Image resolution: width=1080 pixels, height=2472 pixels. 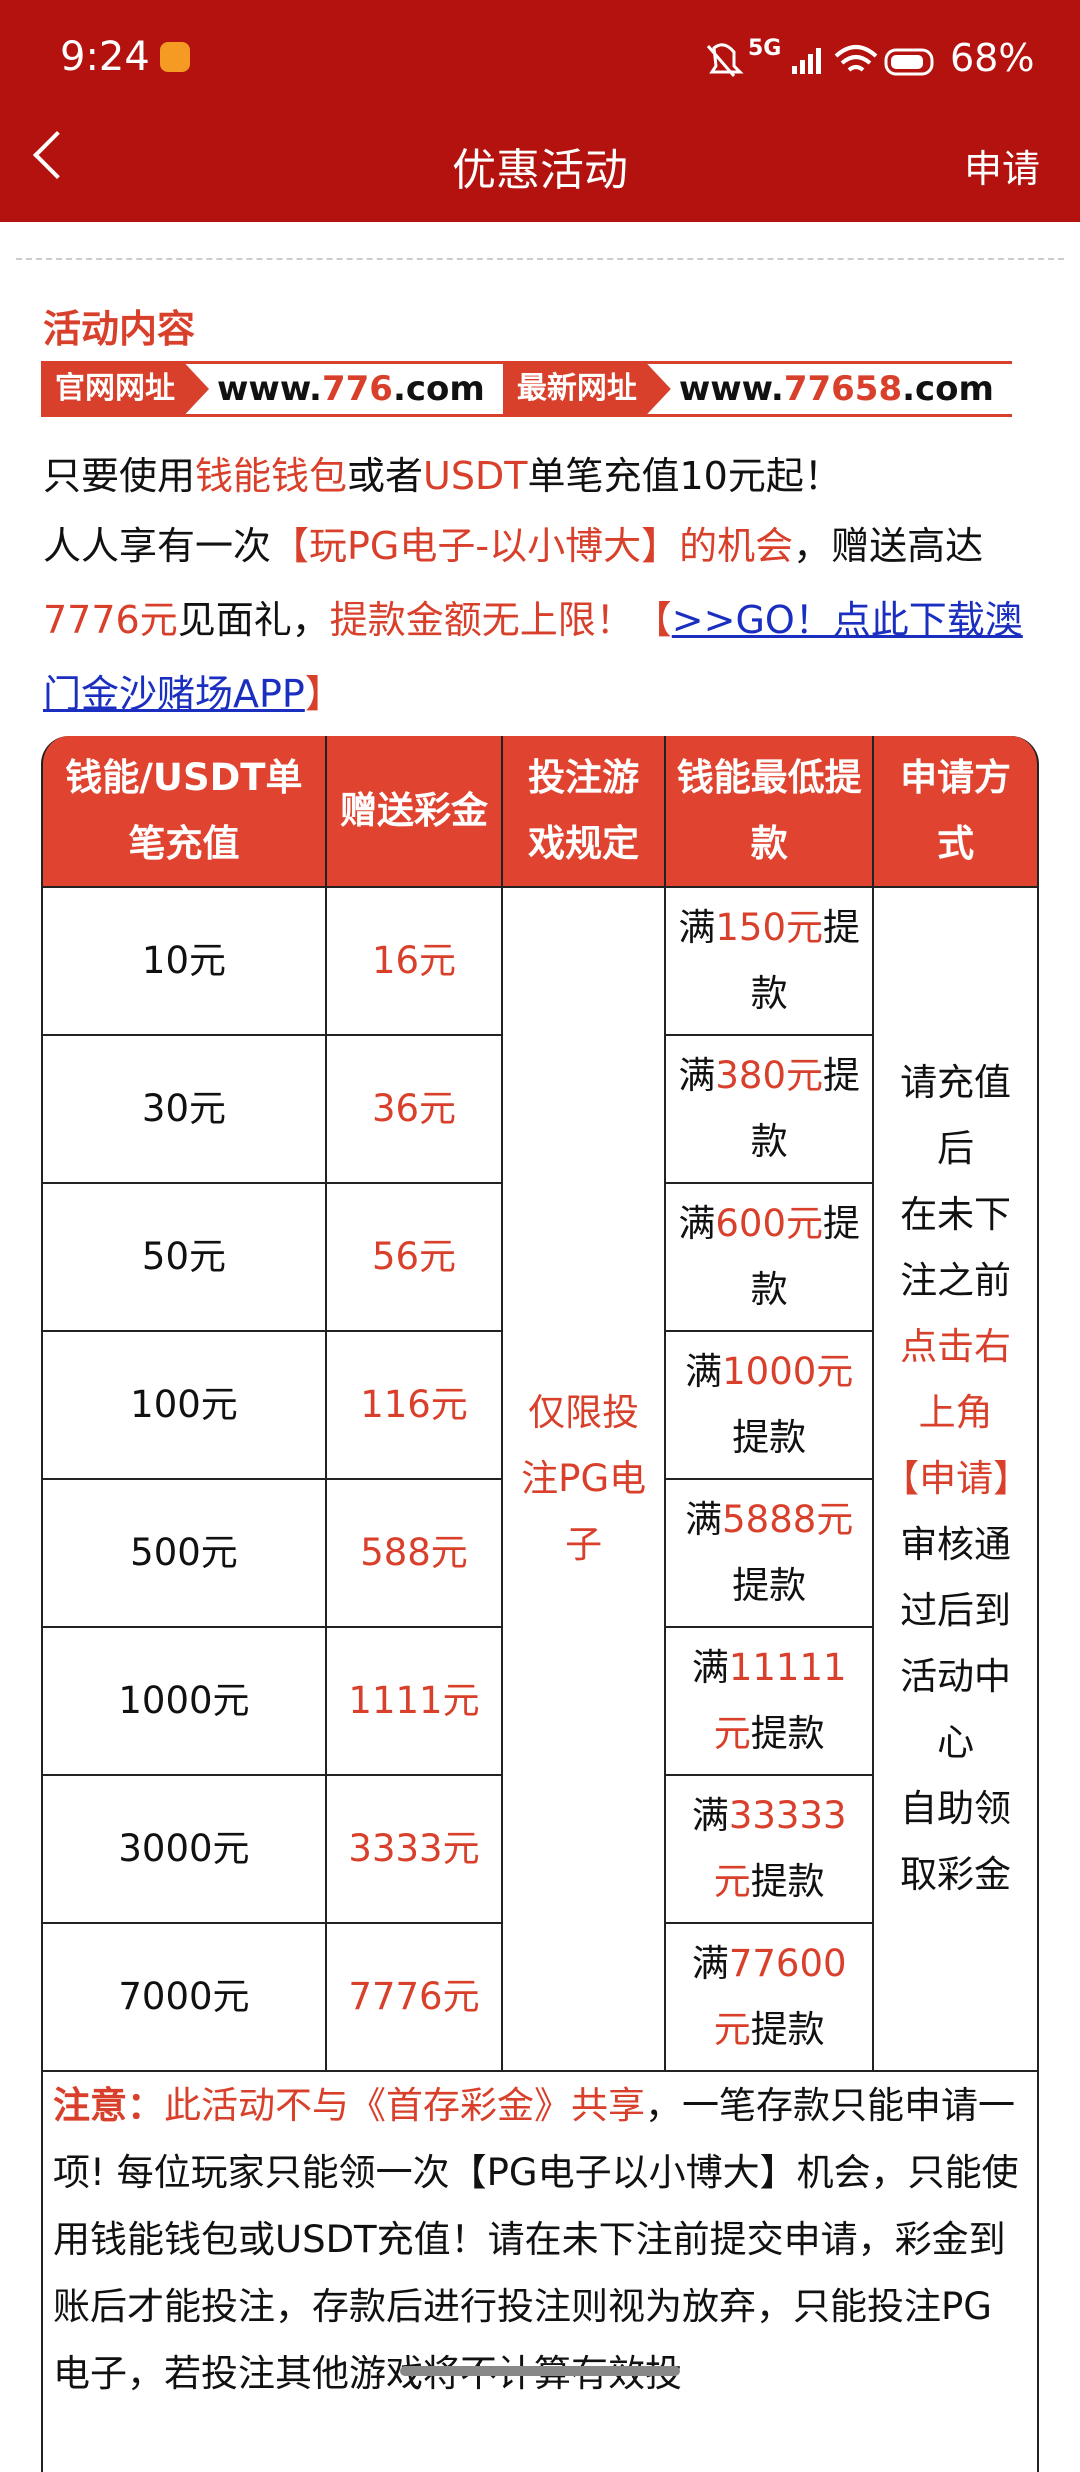 I want to click on url-banner: 官网网址 www.776.com 最新网址 www.77658.com, so click(x=560, y=389).